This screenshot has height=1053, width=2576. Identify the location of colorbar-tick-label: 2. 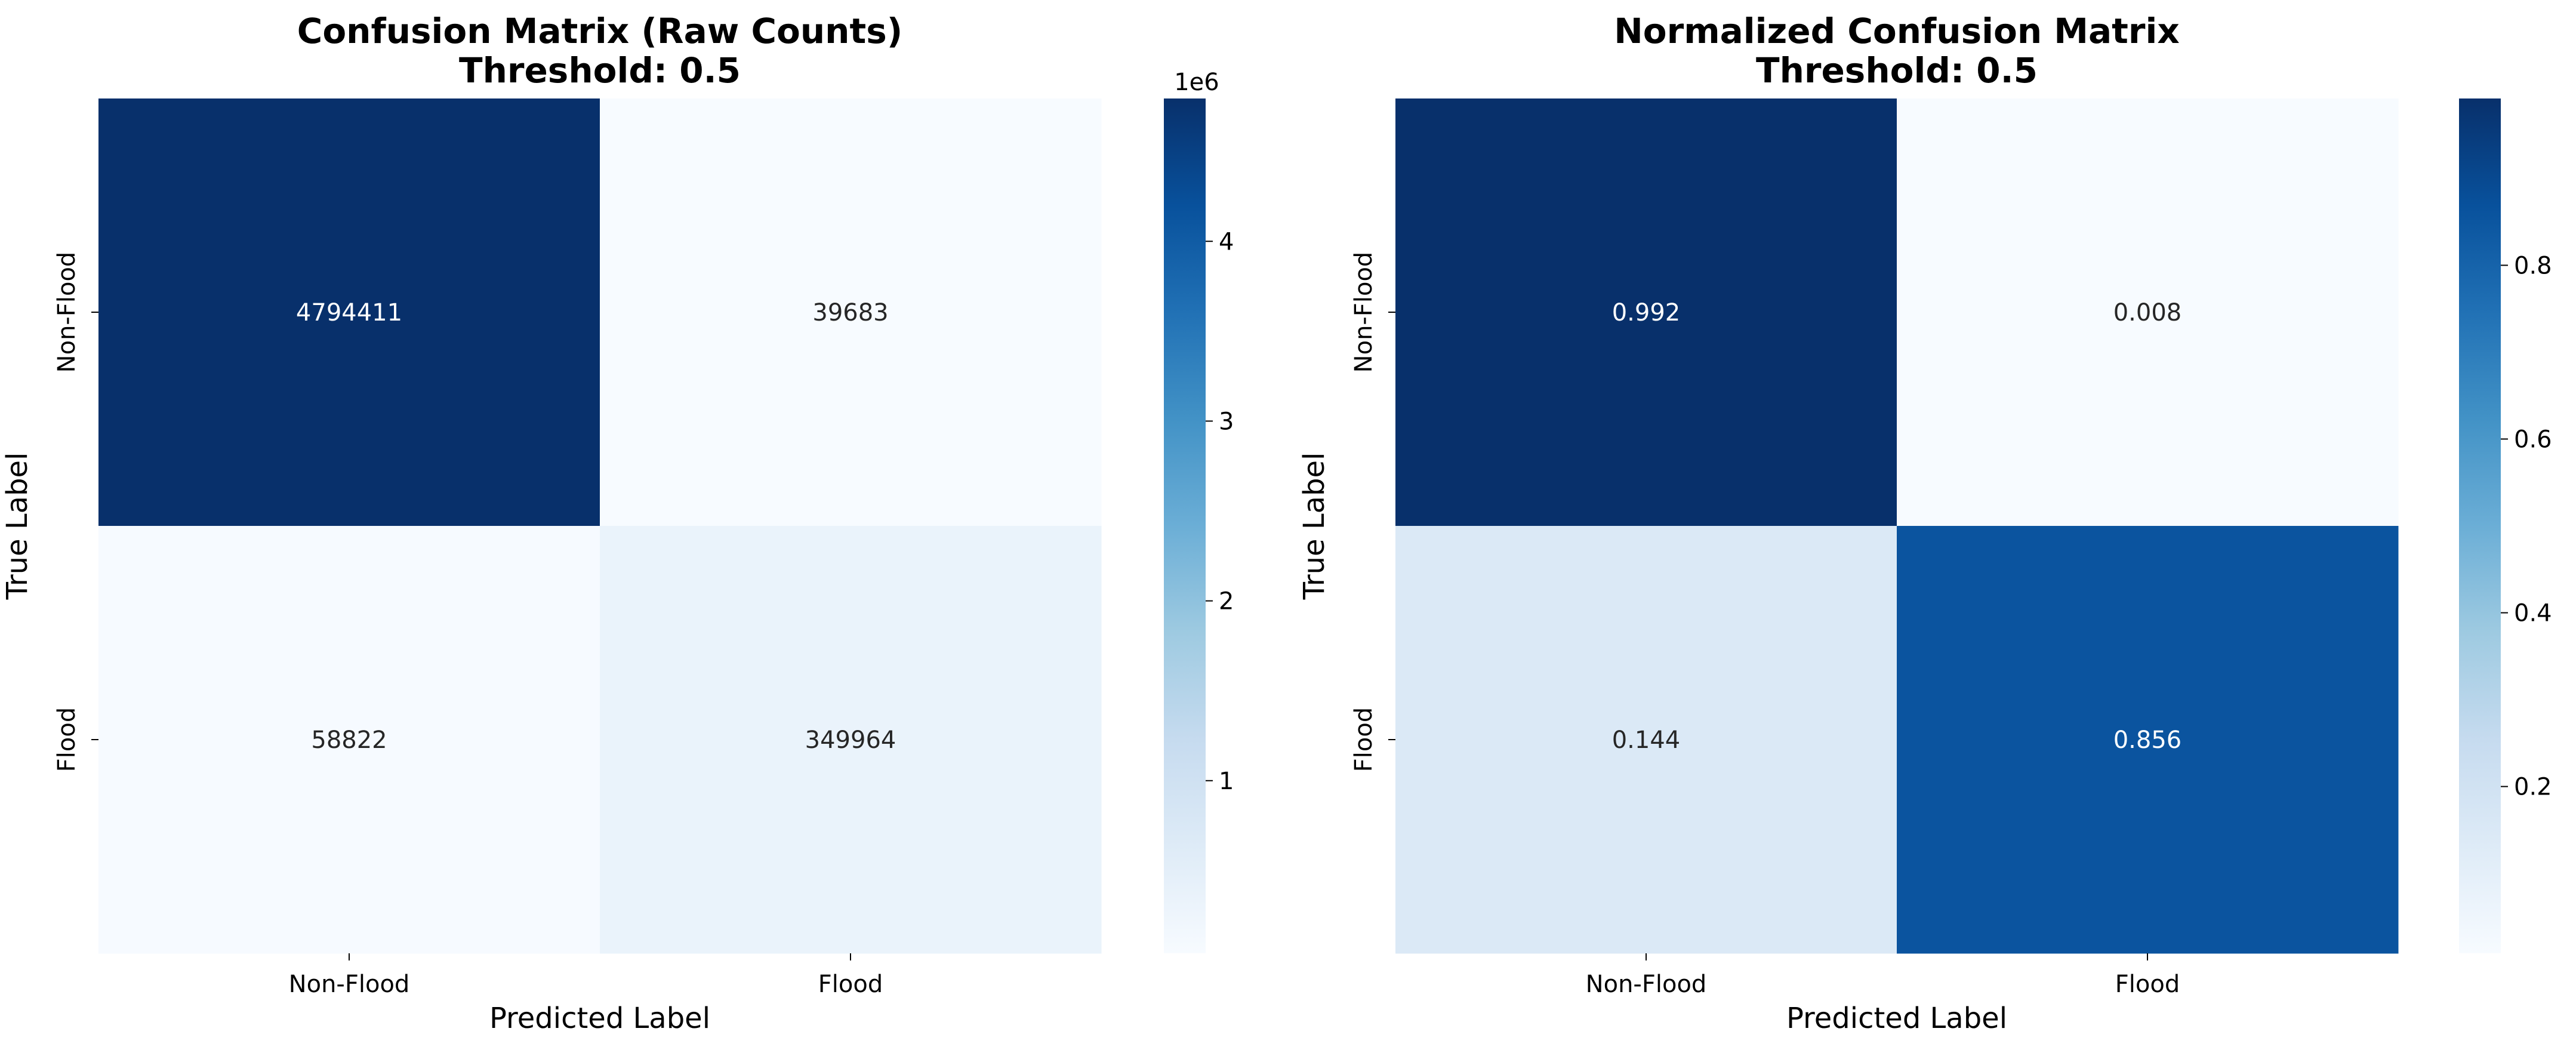
(1226, 601).